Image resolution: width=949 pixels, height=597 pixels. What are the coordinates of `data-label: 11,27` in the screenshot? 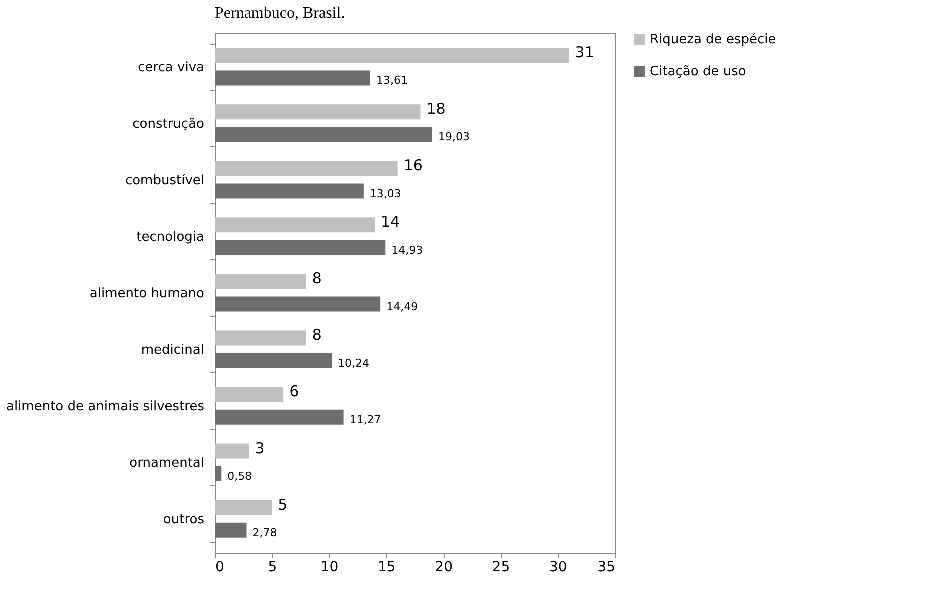 It's located at (366, 419).